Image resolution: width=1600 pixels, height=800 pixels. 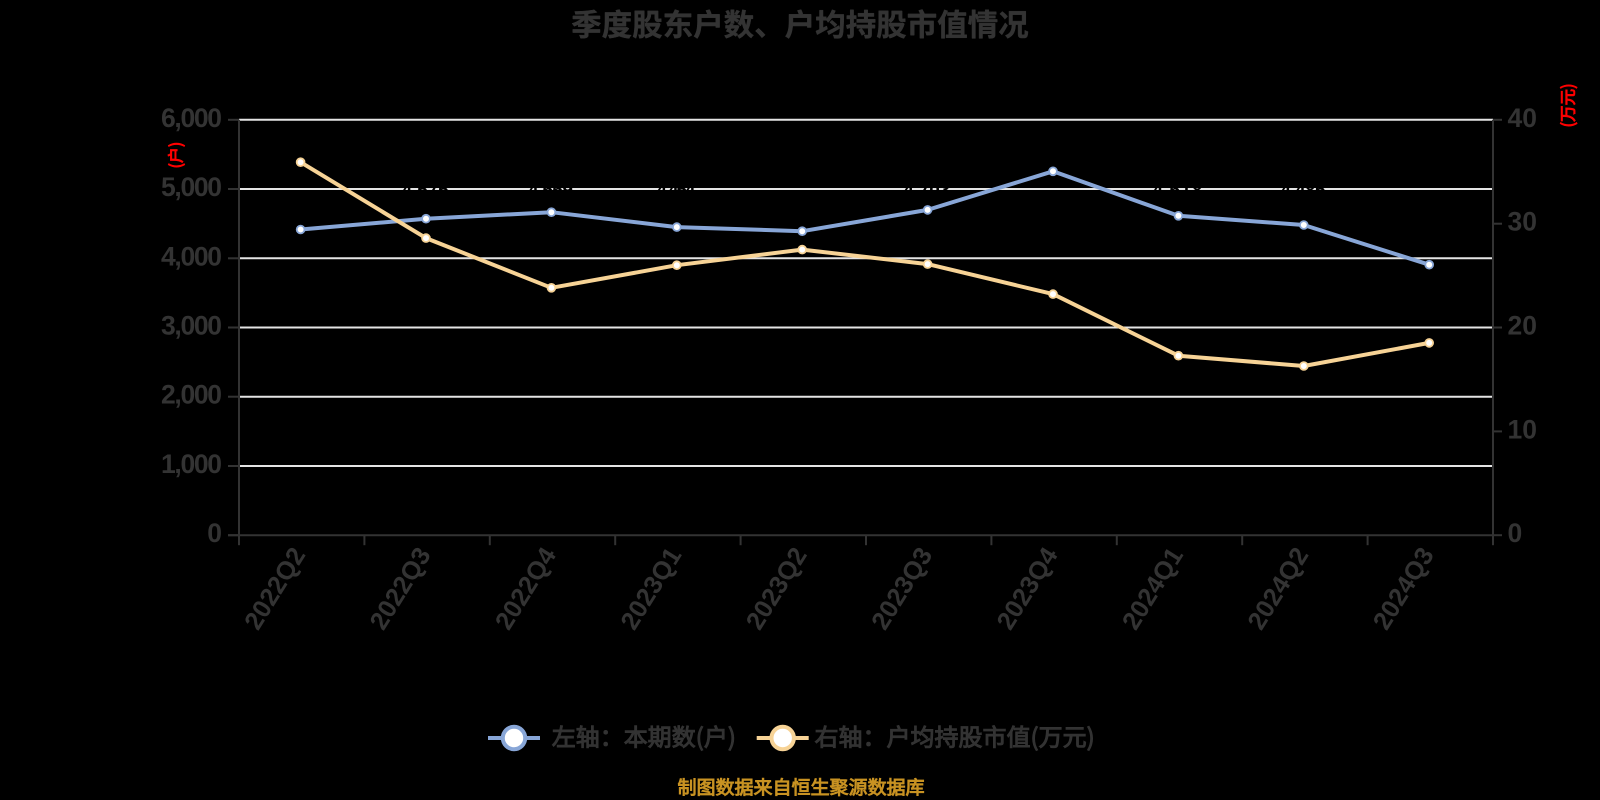 What do you see at coordinates (926, 191) in the screenshot?
I see `svg-text: 4,703` at bounding box center [926, 191].